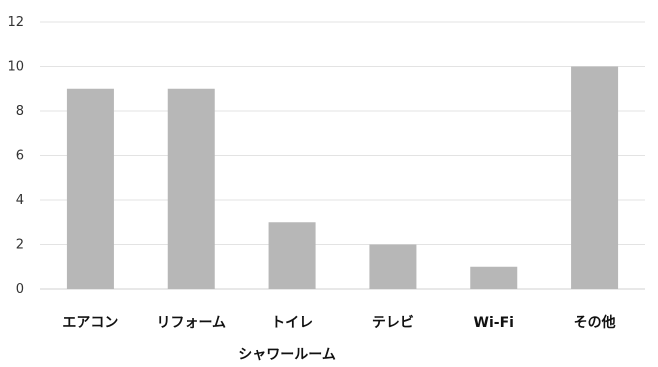  What do you see at coordinates (20, 245) in the screenshot?
I see `y-tick-label: 2` at bounding box center [20, 245].